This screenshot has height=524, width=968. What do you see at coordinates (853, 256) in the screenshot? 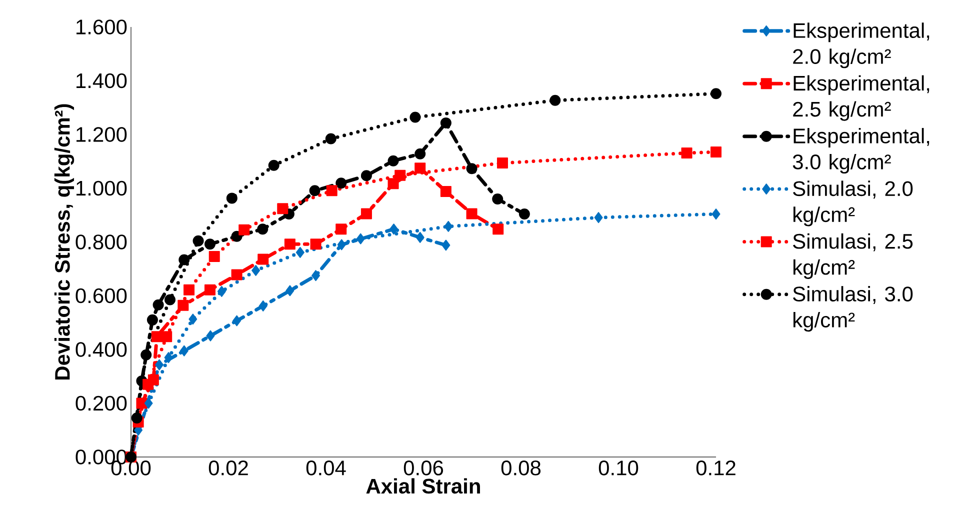
I see `legend-label: Simulasi, 2.5 kg/cm²` at bounding box center [853, 256].